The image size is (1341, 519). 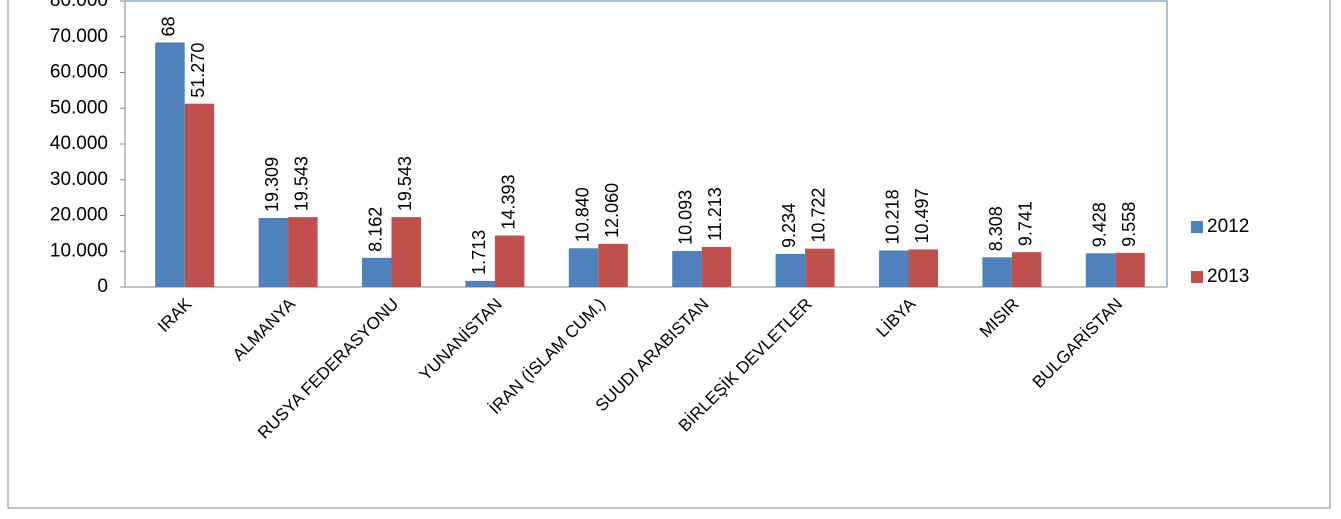 I want to click on y-tick-label: 20.000, so click(x=79, y=215).